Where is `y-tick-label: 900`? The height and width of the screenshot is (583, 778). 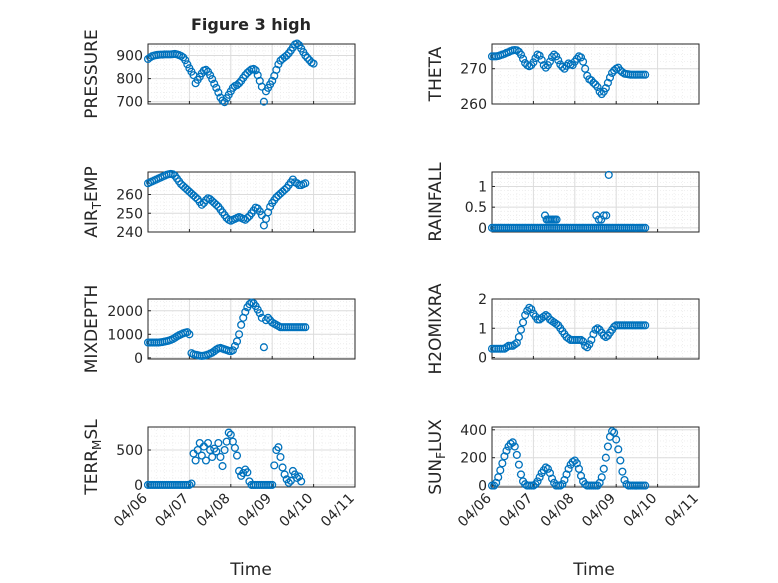 y-tick-label: 900 is located at coordinates (129, 57).